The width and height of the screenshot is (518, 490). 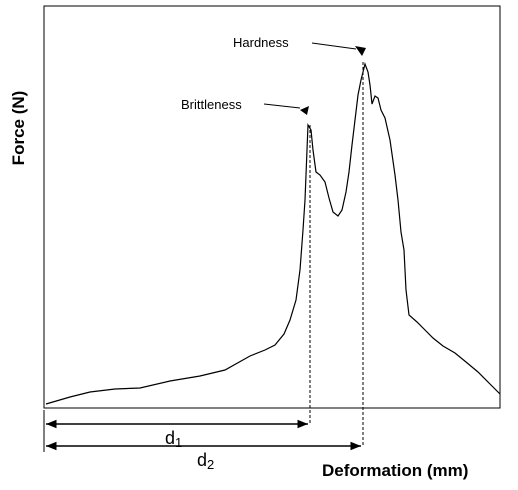 What do you see at coordinates (304, 110) in the screenshot?
I see `brittleness-marker` at bounding box center [304, 110].